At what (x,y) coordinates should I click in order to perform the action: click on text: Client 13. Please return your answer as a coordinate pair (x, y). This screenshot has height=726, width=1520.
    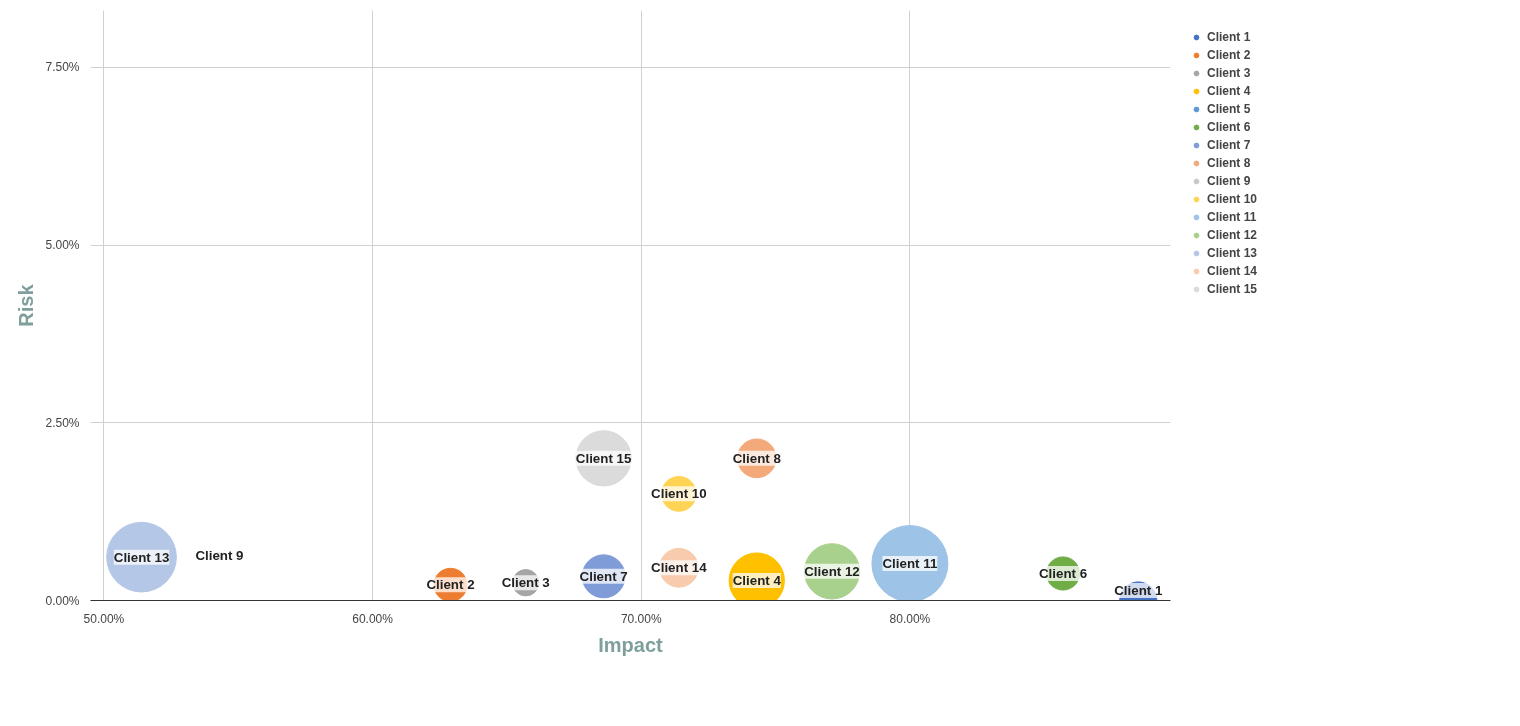
    Looking at the image, I should click on (141, 557).